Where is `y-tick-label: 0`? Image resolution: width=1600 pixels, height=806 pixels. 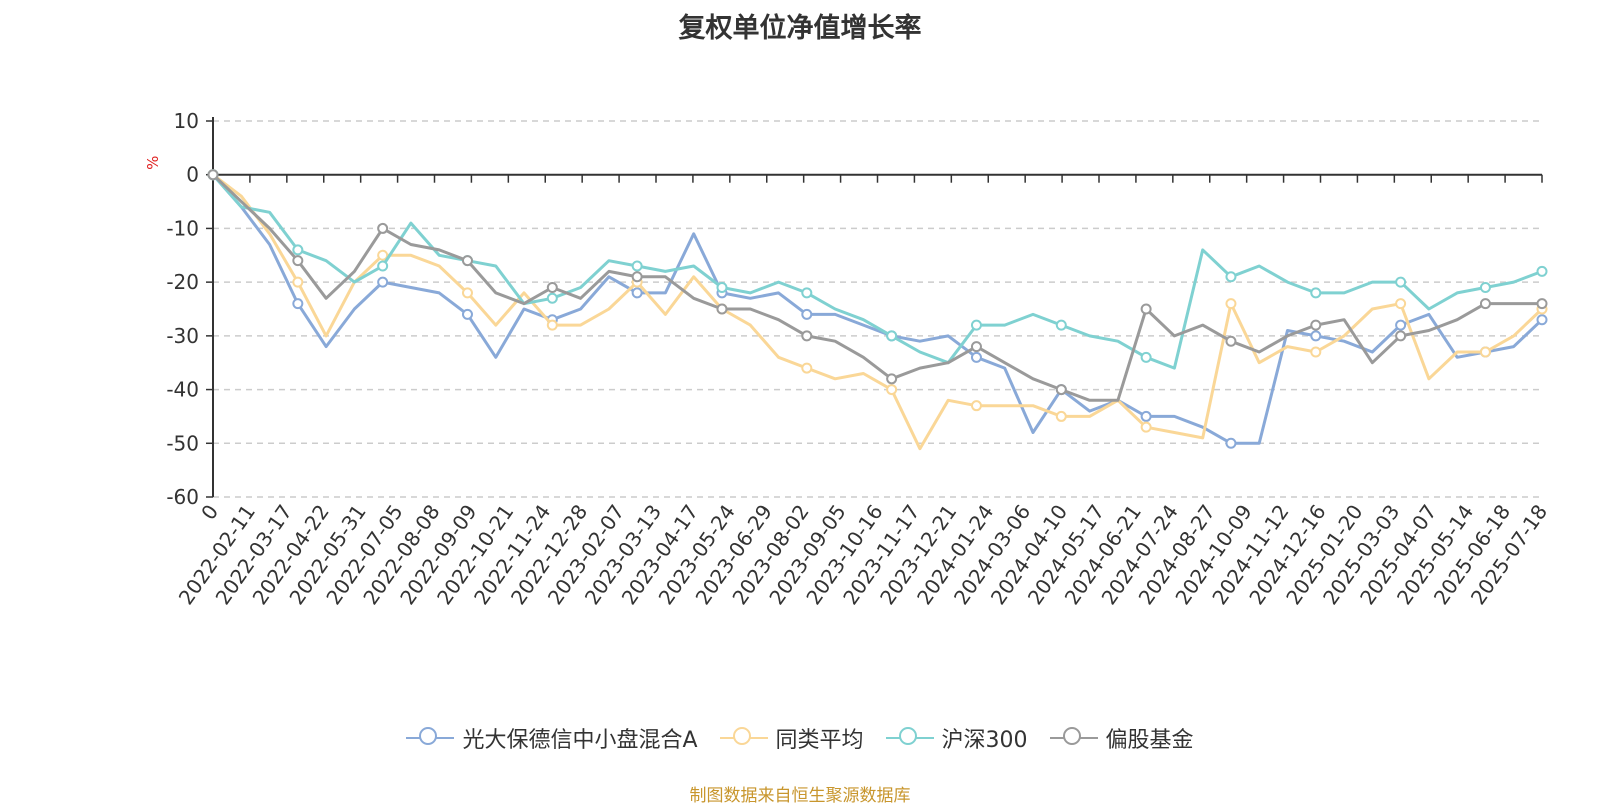
y-tick-label: 0 is located at coordinates (192, 175).